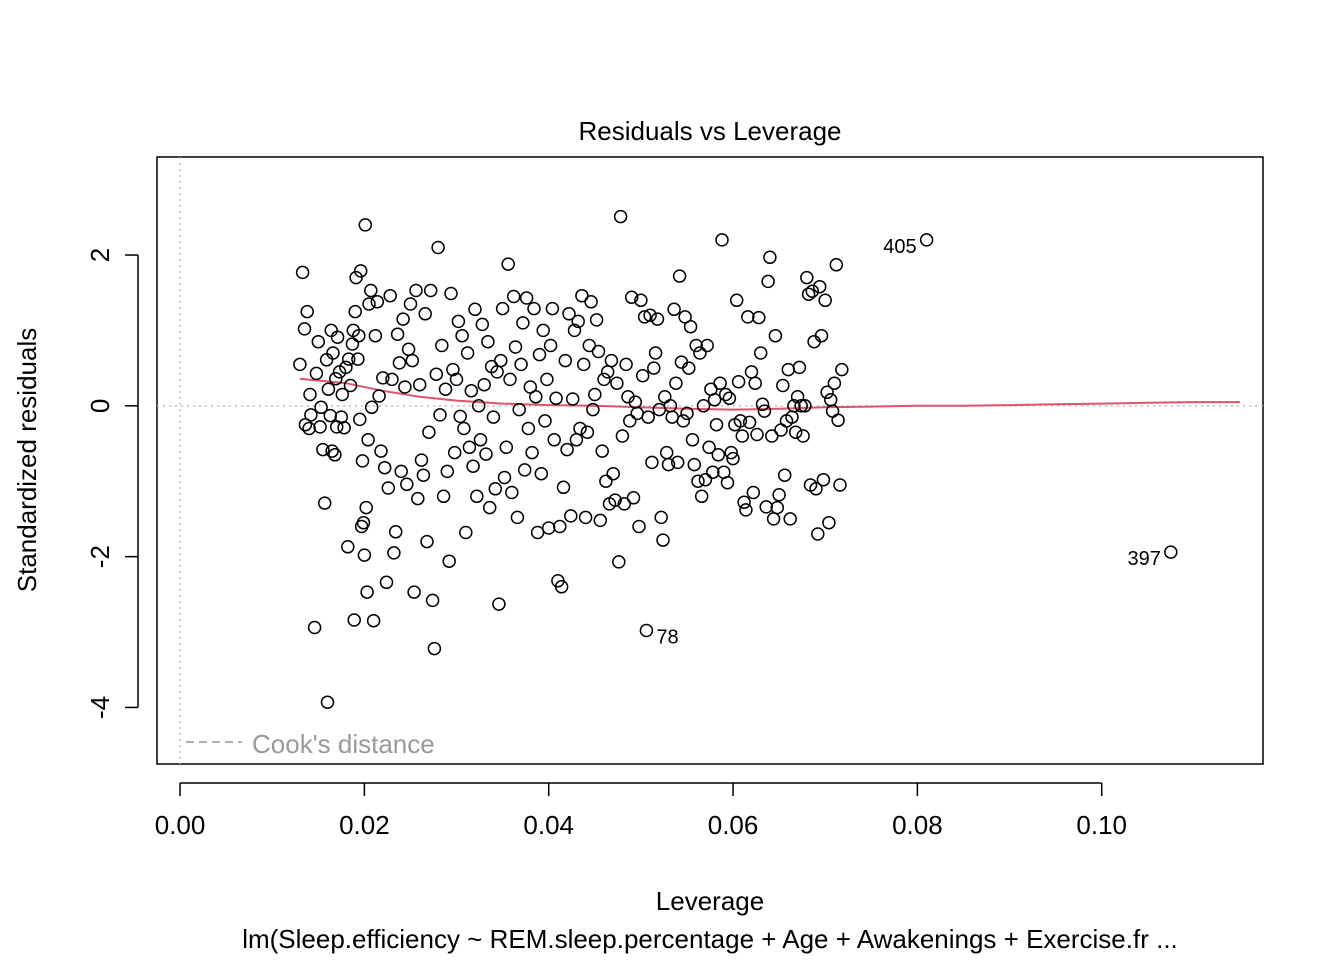  I want to click on smooth-curve, so click(769, 394).